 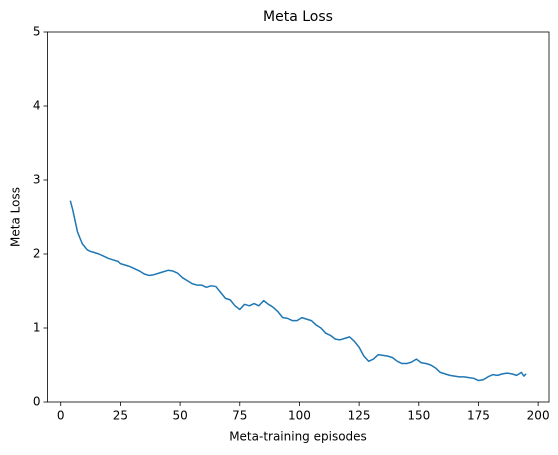 I want to click on x-tick-label: 150, so click(x=418, y=416).